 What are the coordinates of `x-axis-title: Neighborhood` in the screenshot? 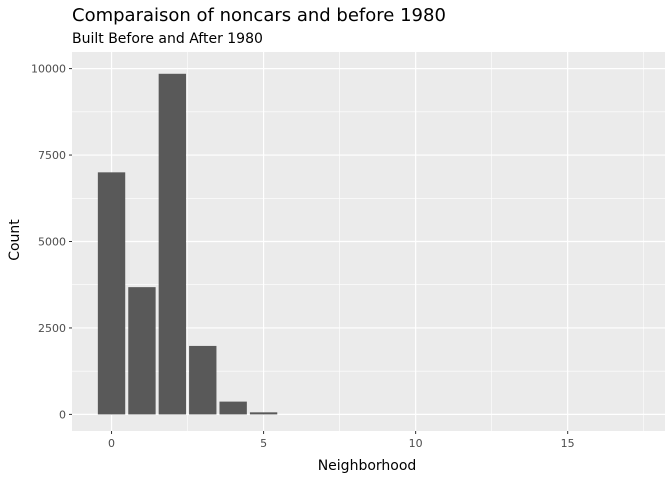 It's located at (367, 466).